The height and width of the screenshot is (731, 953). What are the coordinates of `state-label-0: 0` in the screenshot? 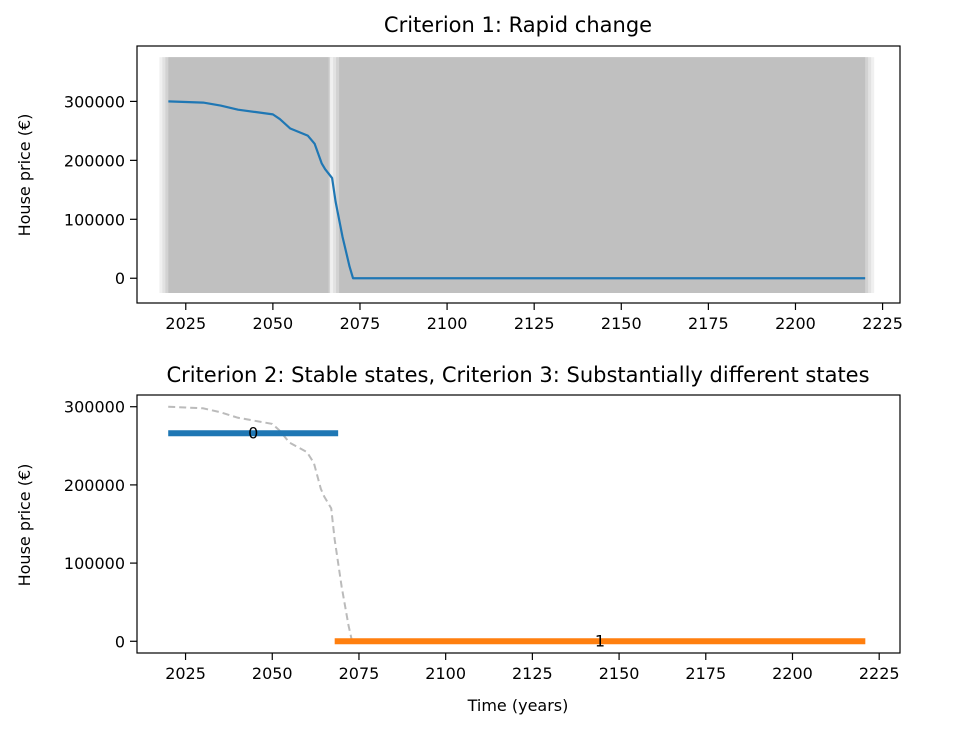 It's located at (253, 432).